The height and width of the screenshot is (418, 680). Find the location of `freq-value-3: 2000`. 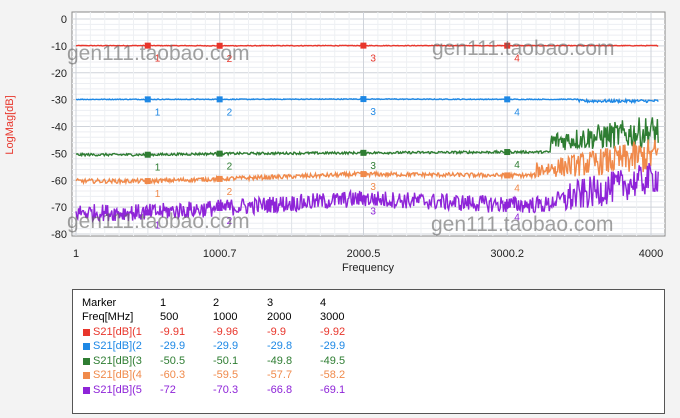

freq-value-3: 2000 is located at coordinates (279, 317).